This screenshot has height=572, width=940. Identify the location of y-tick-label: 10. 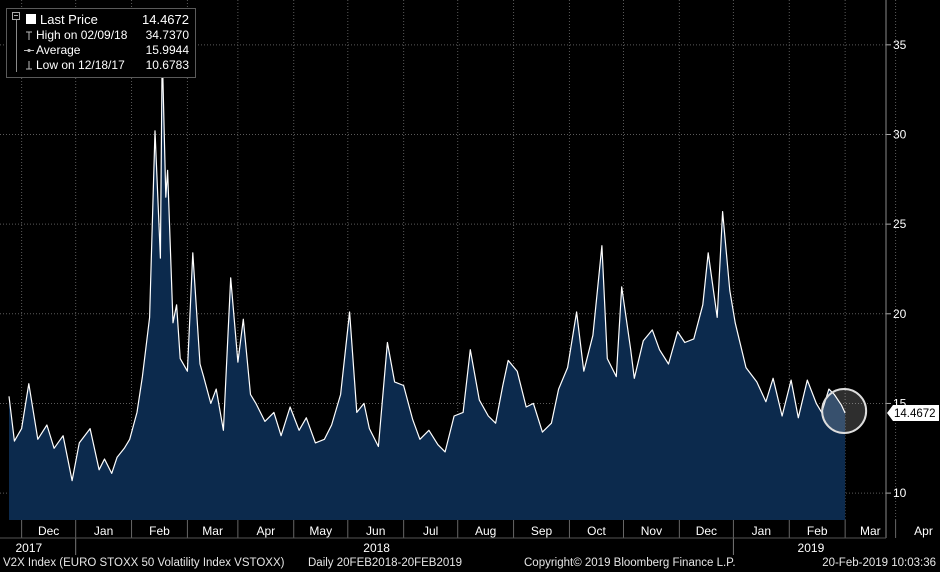
(900, 493).